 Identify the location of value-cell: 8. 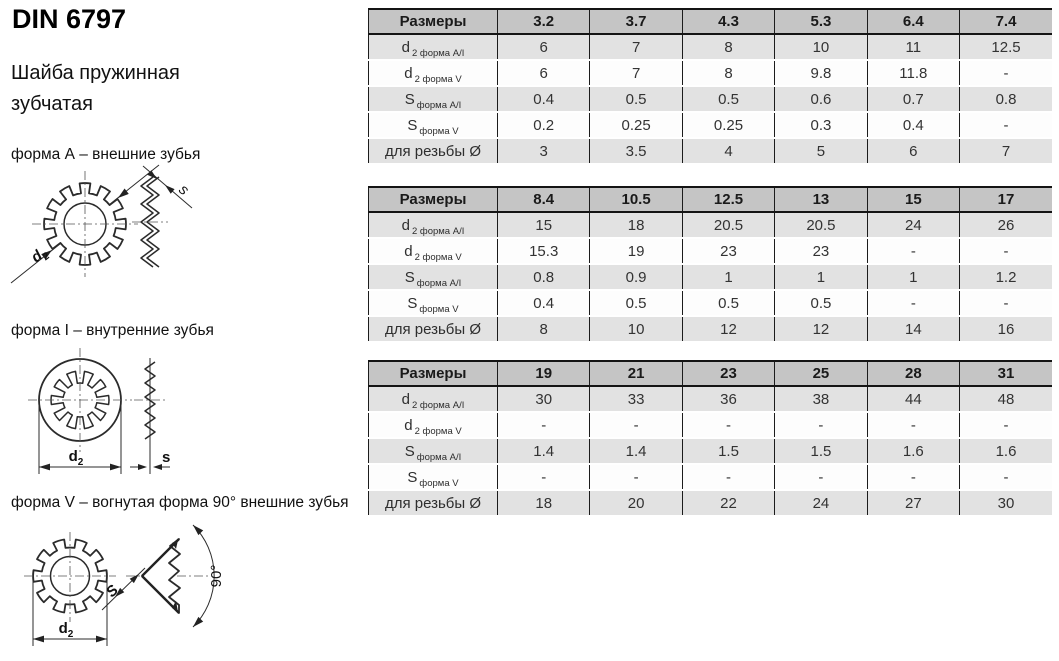
(728, 47).